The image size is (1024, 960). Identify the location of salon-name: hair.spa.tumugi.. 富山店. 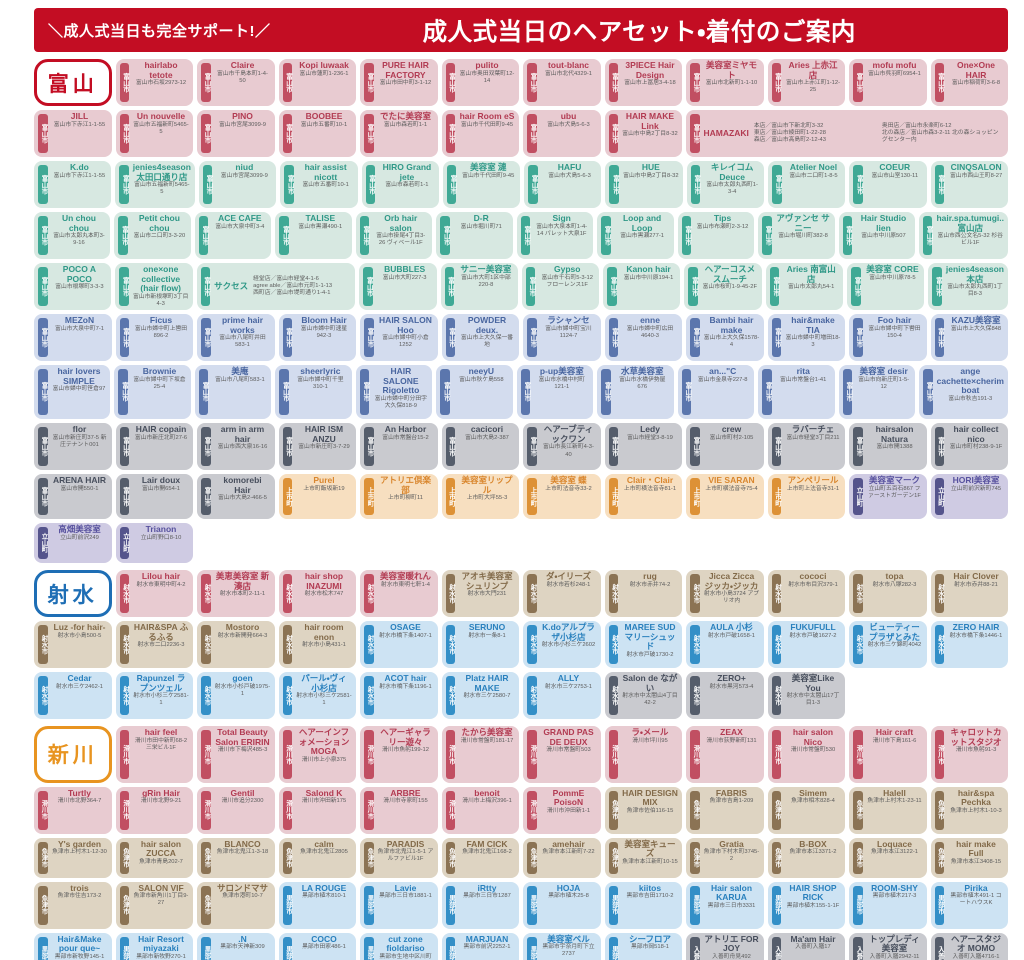
(970, 223).